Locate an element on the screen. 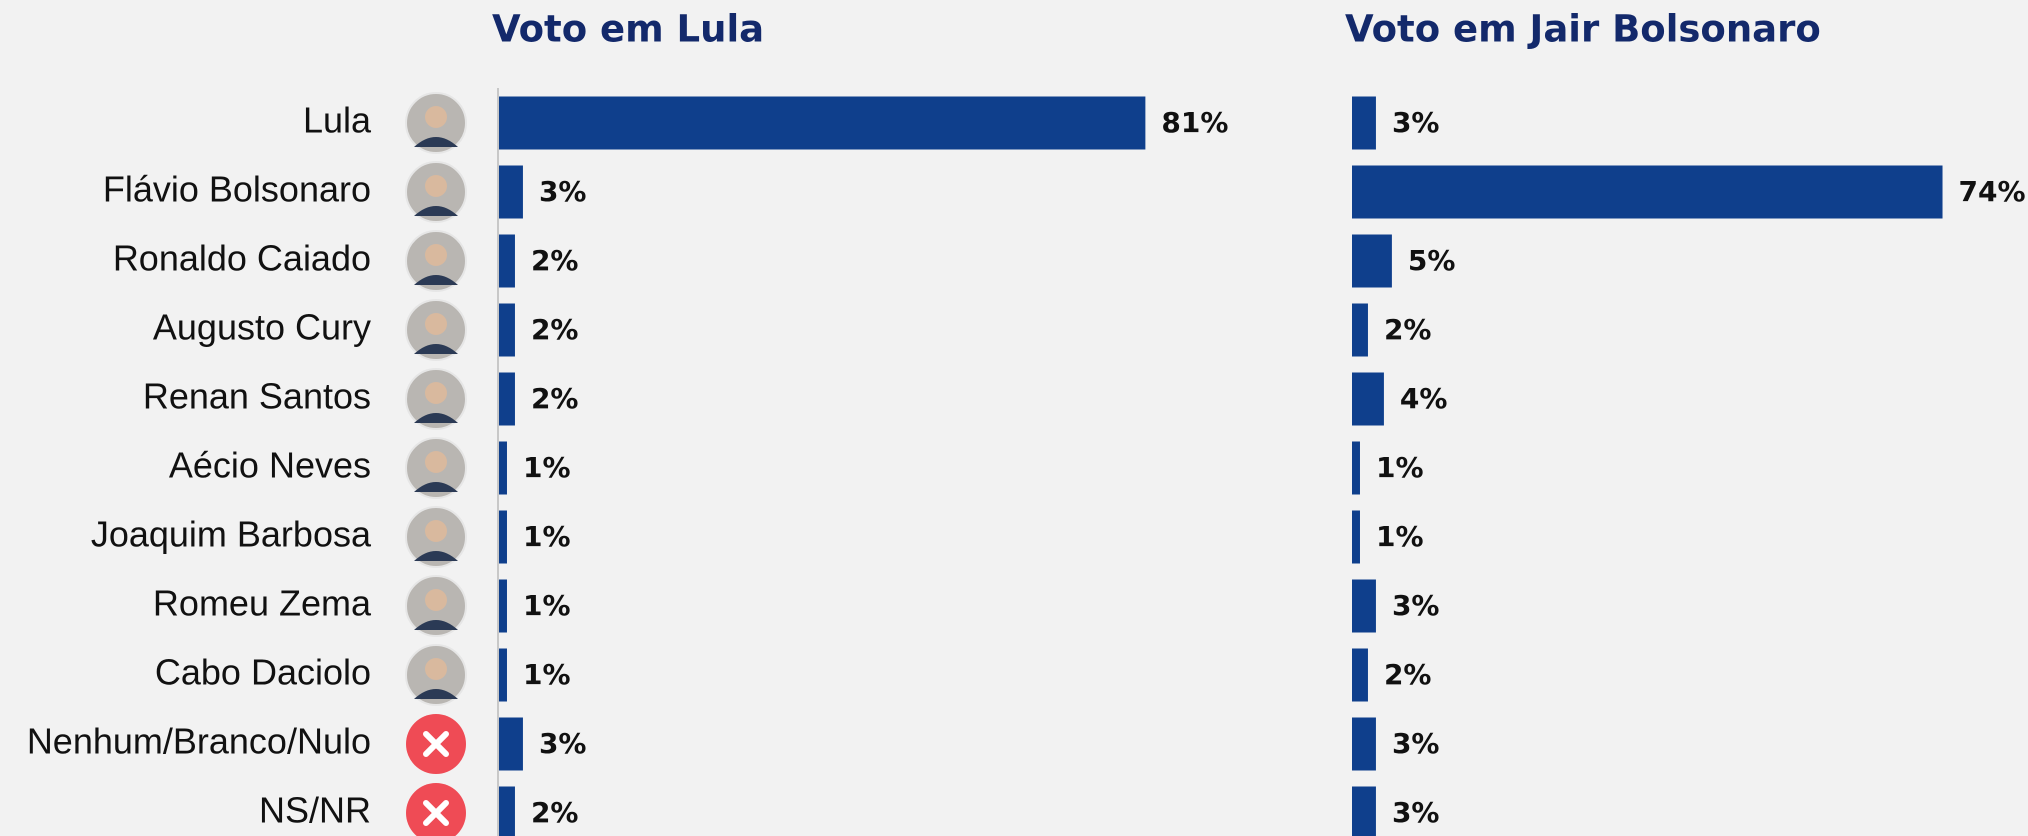  category-label: Ronaldo Caiado is located at coordinates (242, 258).